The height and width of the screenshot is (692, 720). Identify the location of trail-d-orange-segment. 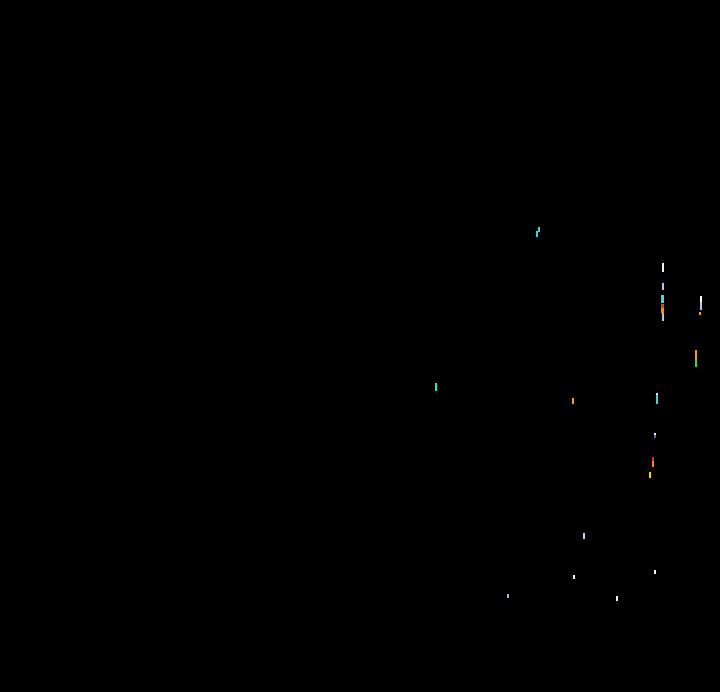
(653, 464).